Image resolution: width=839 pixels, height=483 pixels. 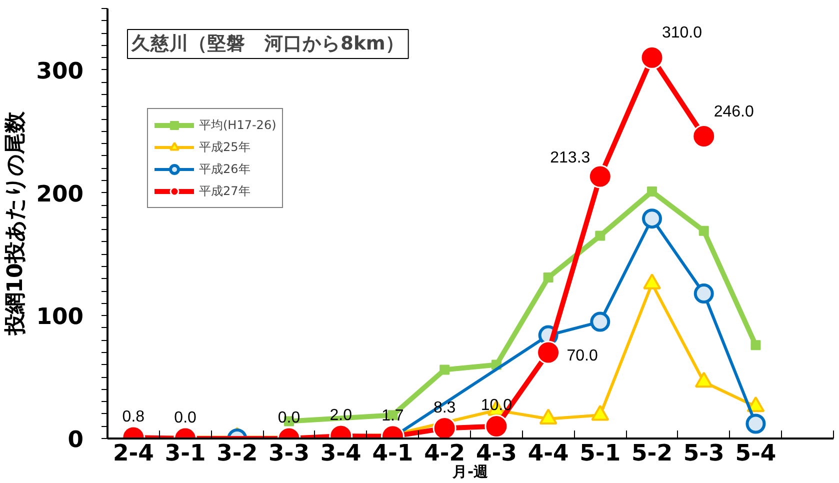 I want to click on legend-label: 平成27年, so click(x=224, y=191).